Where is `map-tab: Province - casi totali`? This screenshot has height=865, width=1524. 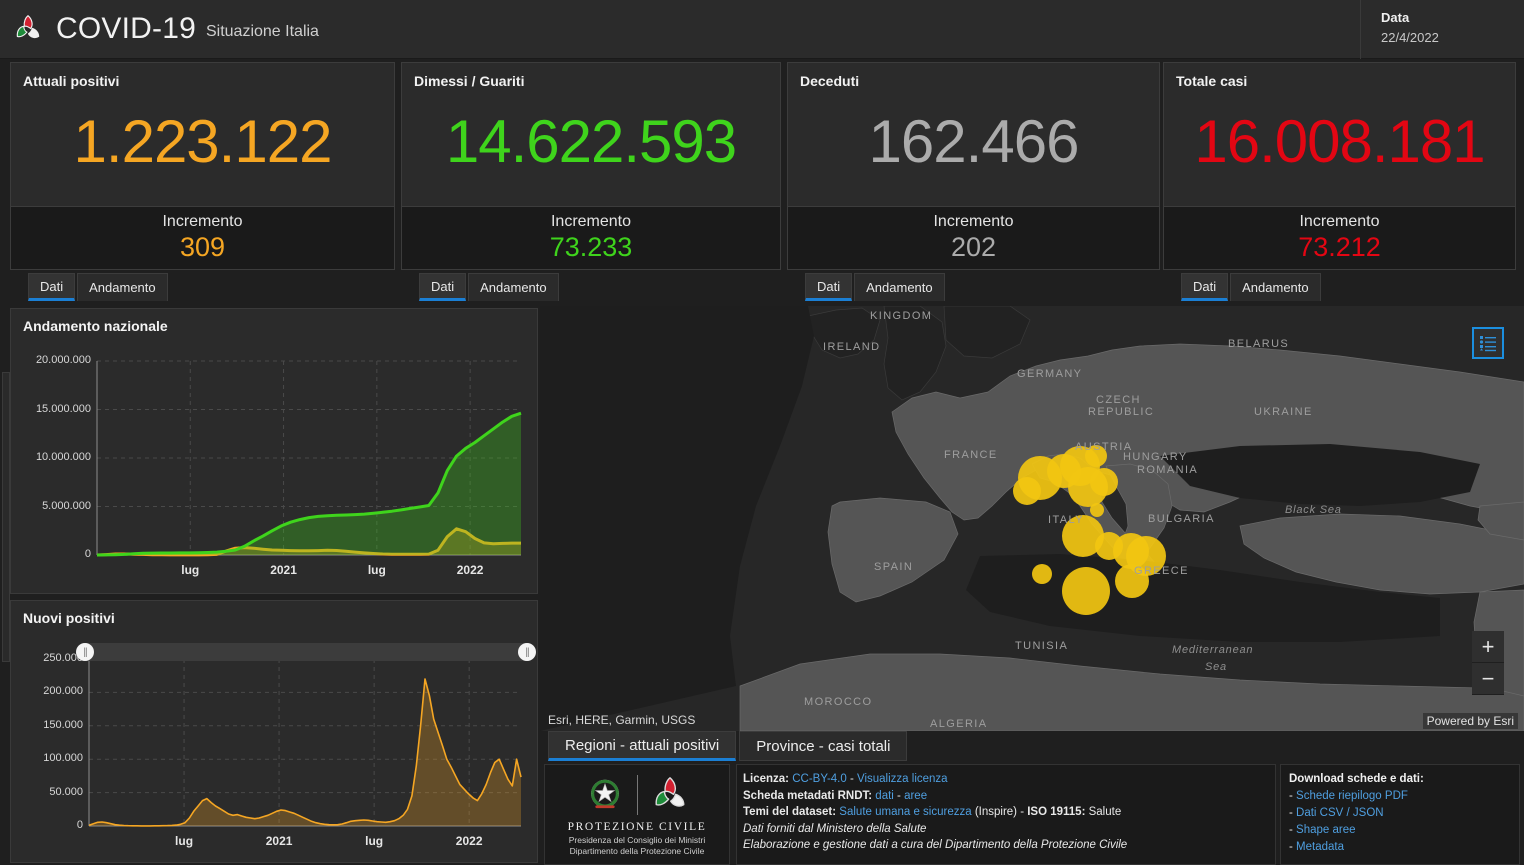
map-tab: Province - casi totali is located at coordinates (823, 746).